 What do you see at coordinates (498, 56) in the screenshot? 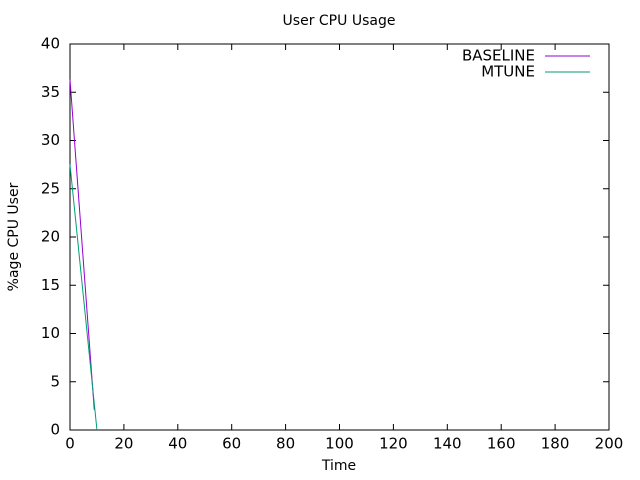
I see `legend-label: BASELINE` at bounding box center [498, 56].